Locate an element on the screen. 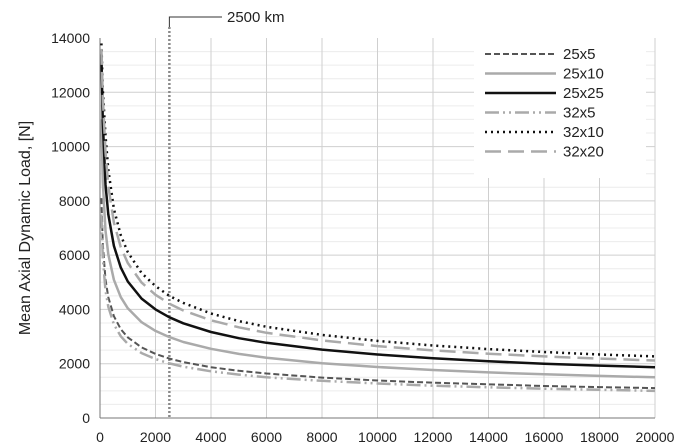 The image size is (679, 448). legend: 25x5 25x10 25x25 32x5 32x10 32x20 is located at coordinates (560, 108).